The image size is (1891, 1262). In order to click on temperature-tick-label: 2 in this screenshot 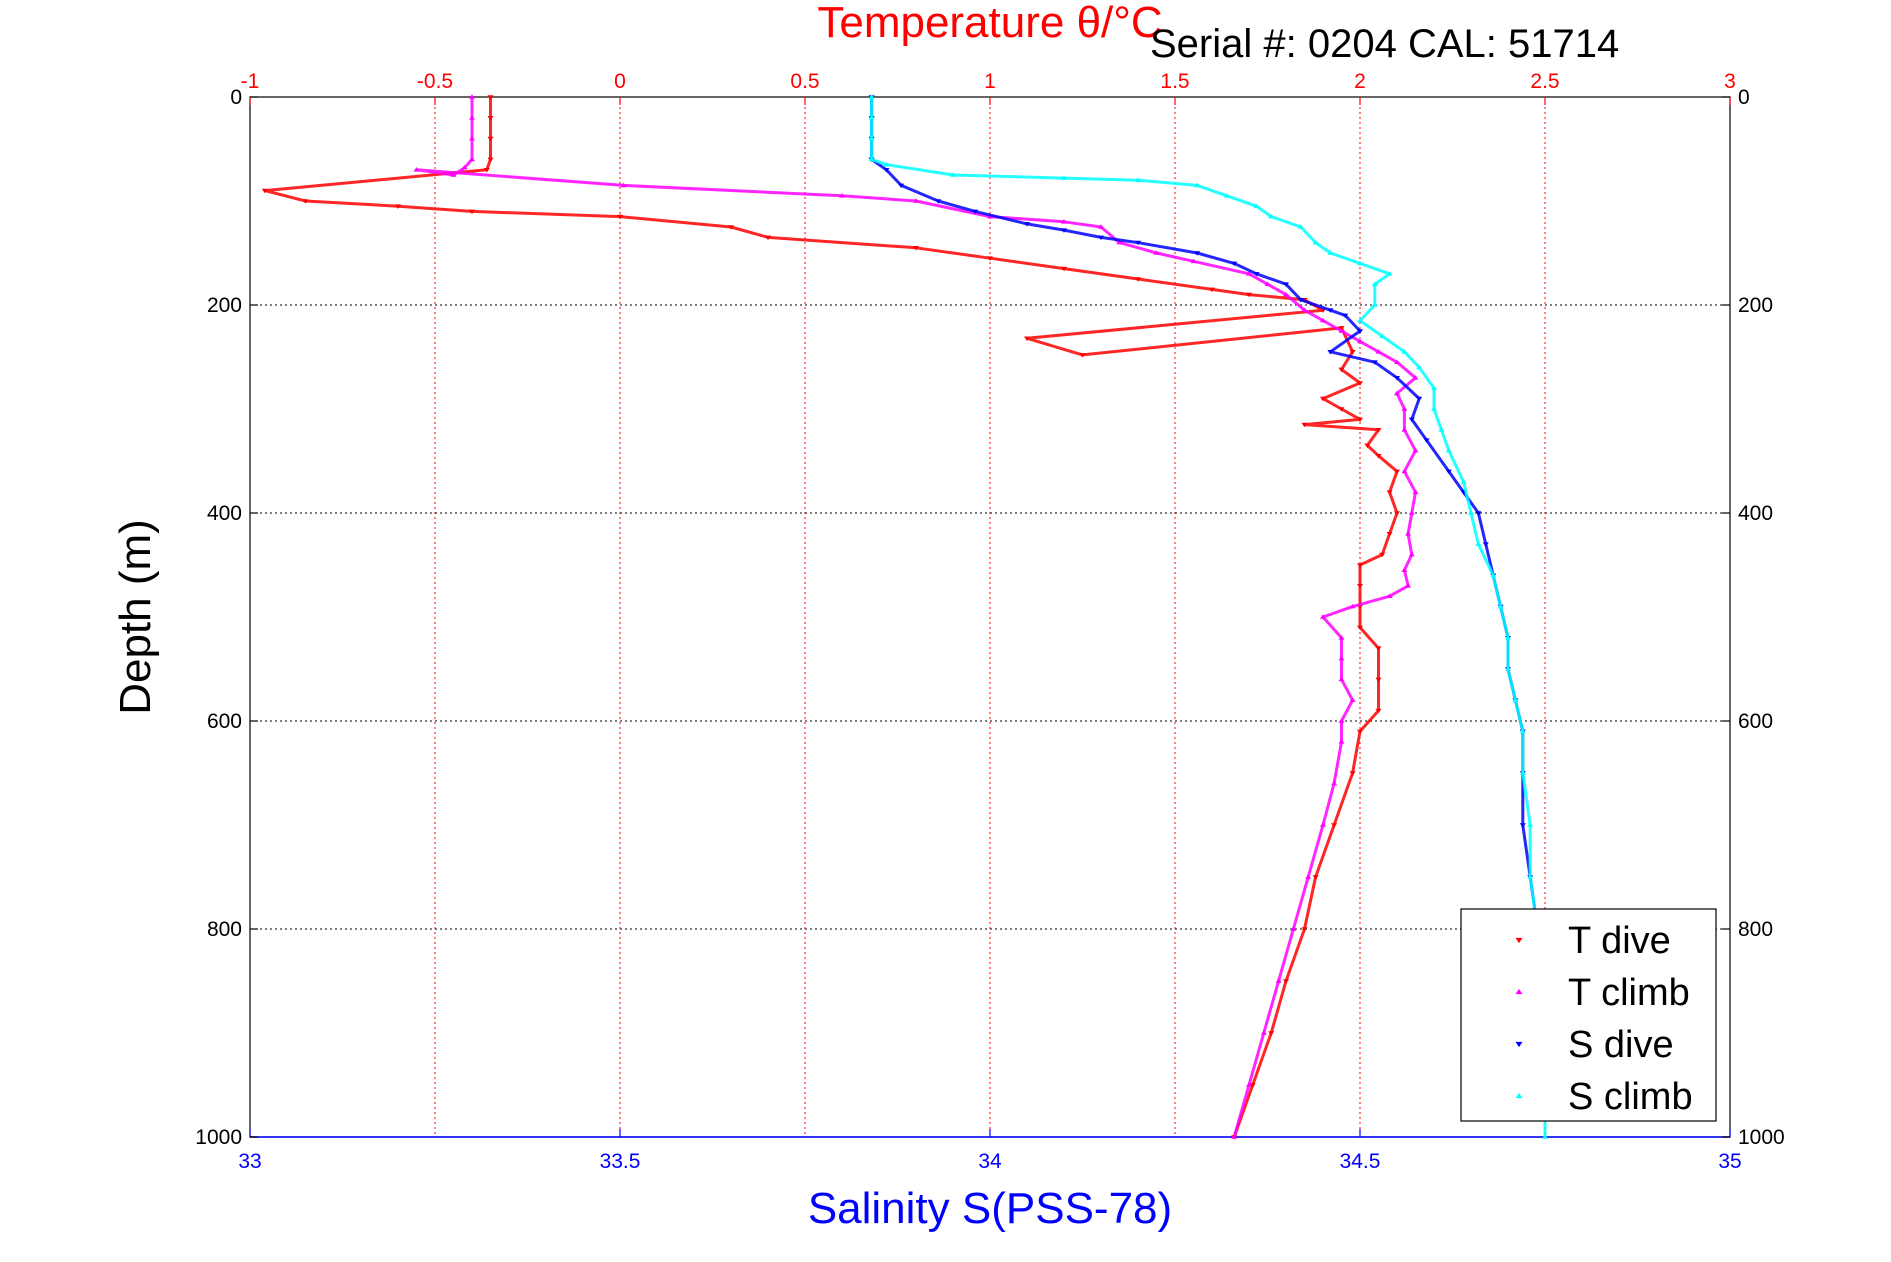, I will do `click(1360, 81)`.